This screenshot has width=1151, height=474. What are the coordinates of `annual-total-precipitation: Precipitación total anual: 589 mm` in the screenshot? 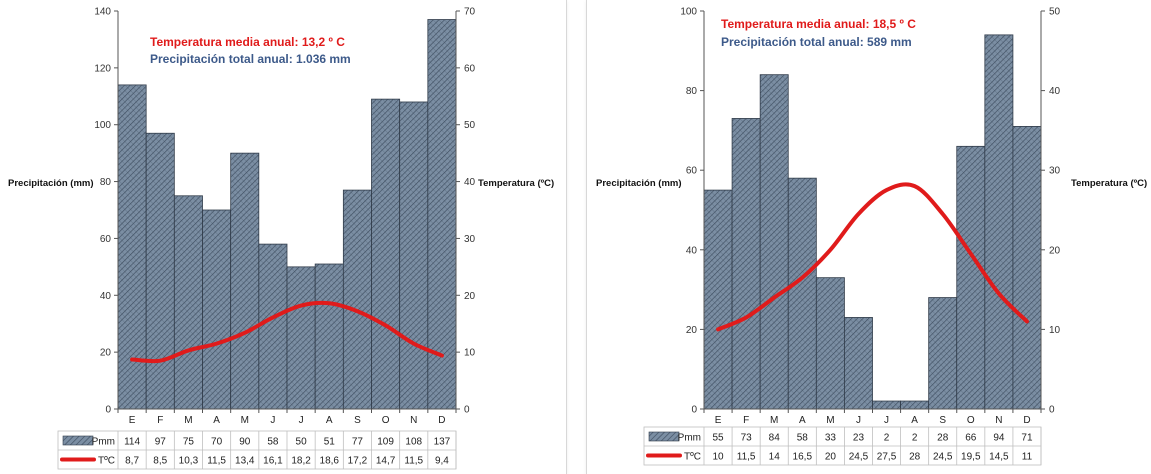 It's located at (816, 42).